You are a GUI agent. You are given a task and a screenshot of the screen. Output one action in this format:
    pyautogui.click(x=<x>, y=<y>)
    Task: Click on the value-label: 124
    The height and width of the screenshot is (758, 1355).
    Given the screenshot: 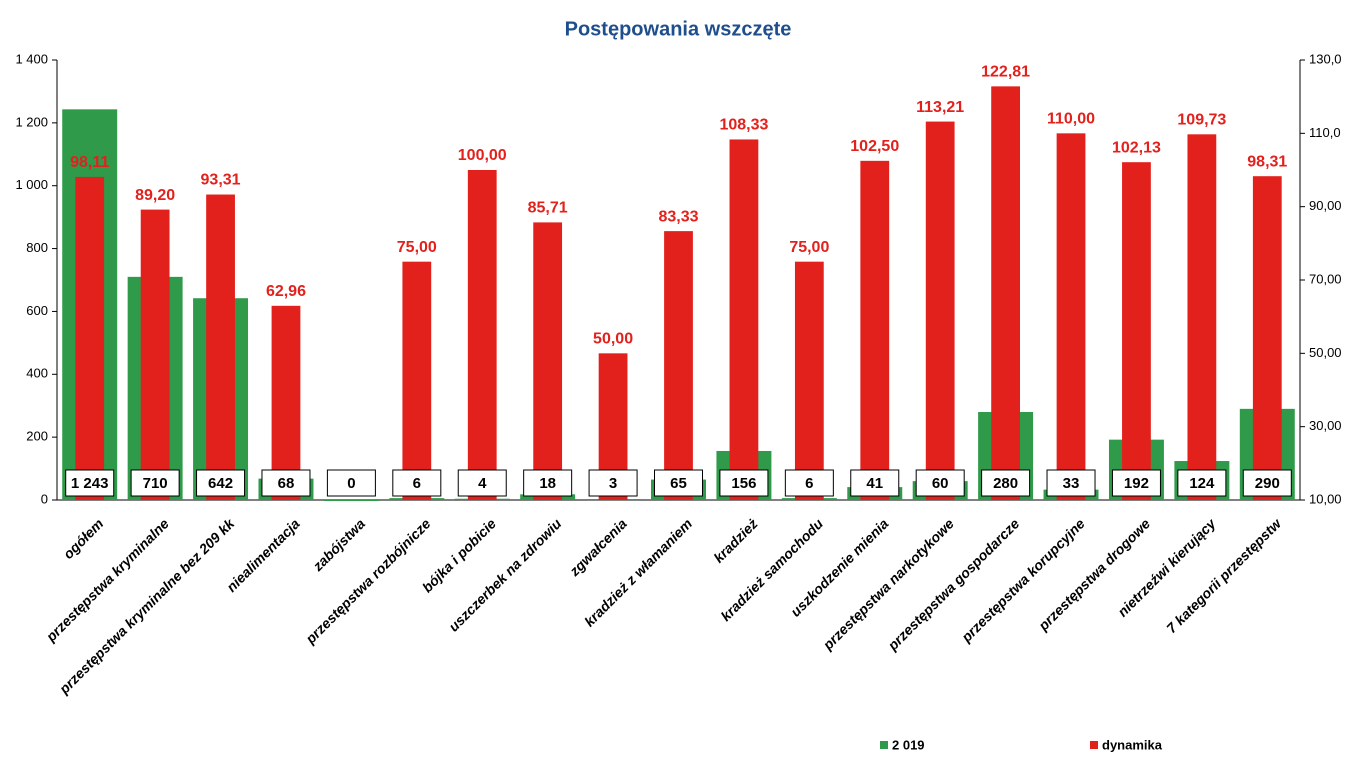 What is the action you would take?
    pyautogui.click(x=1202, y=483)
    